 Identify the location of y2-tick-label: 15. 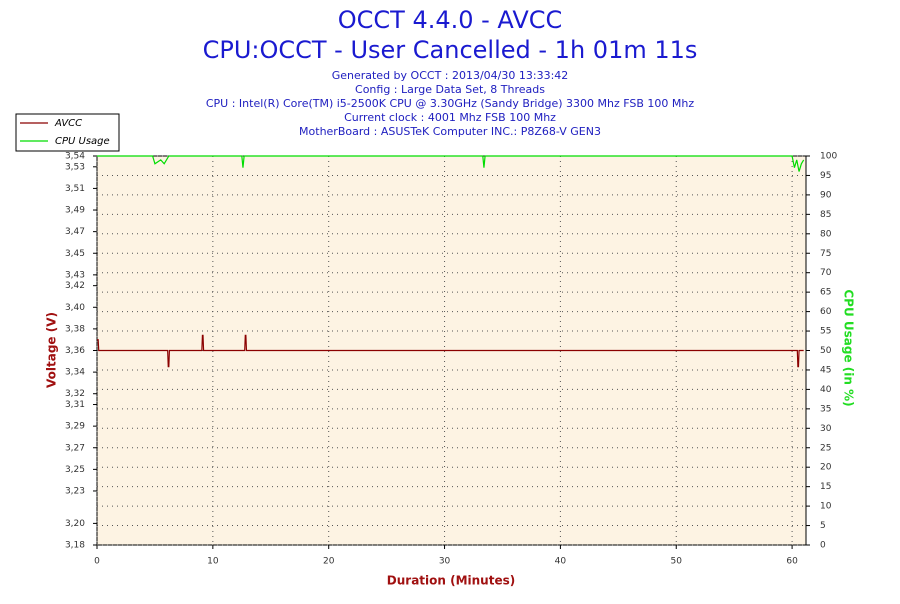
(825, 487).